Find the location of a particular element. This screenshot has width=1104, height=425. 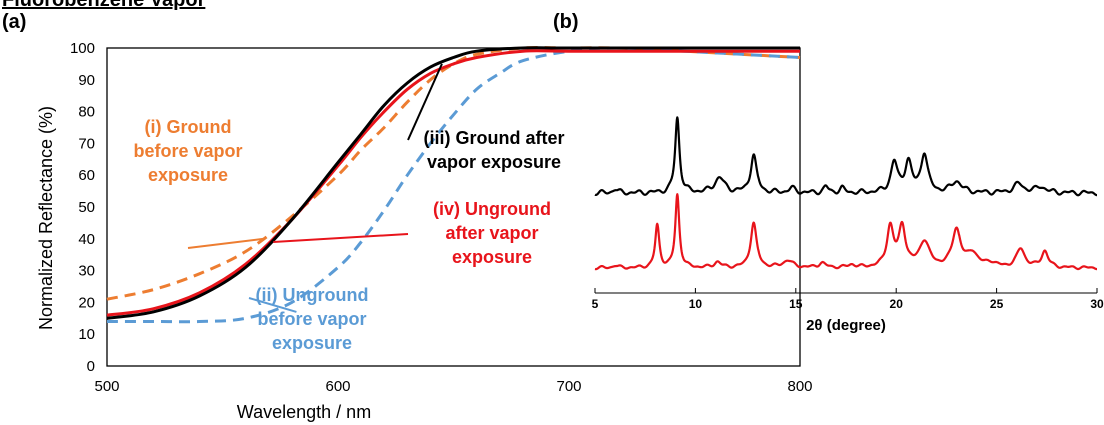

y-tick-label: 10 is located at coordinates (86, 334).